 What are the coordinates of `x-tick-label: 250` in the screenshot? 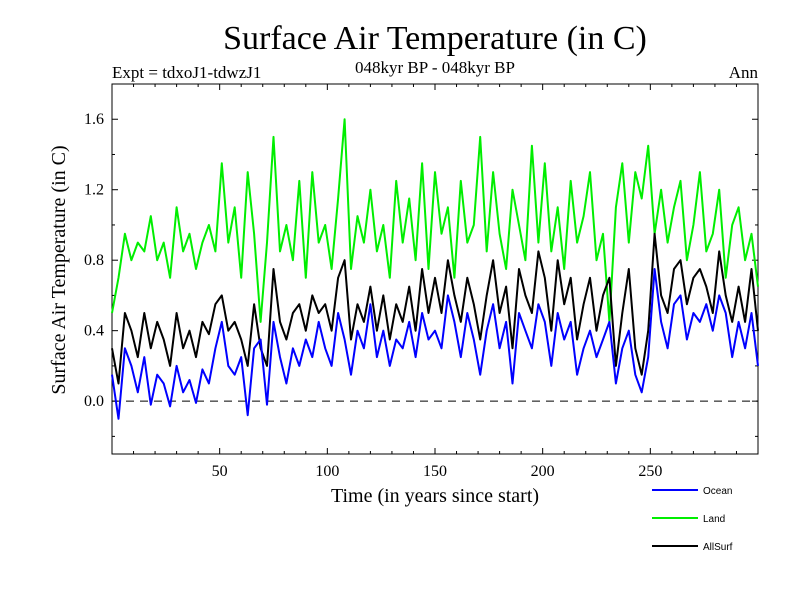 It's located at (650, 471).